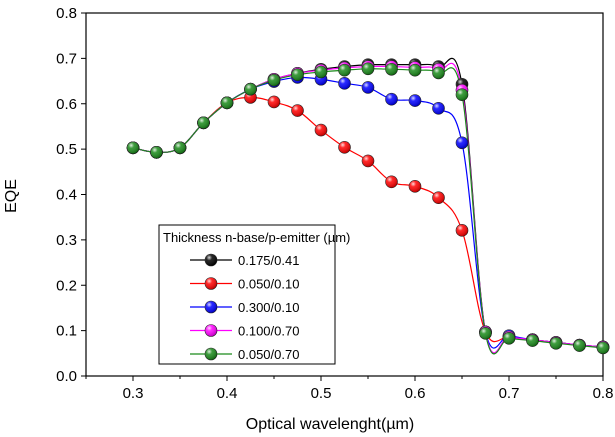 The image size is (615, 437). Describe the element at coordinates (11, 196) in the screenshot. I see `y-axis-title: EQE` at that location.